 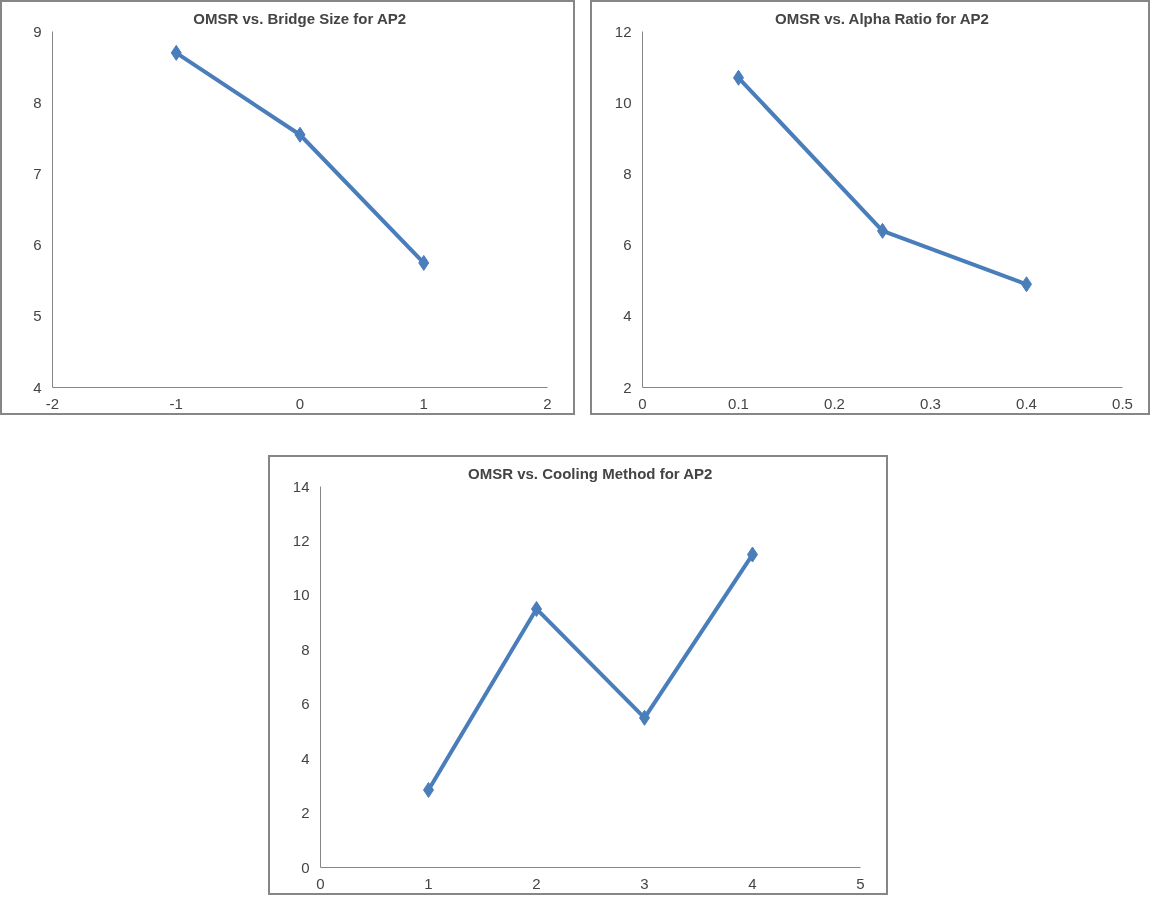 I want to click on chart-title: OMSR vs. Bridge Size for AP2, so click(x=300, y=18).